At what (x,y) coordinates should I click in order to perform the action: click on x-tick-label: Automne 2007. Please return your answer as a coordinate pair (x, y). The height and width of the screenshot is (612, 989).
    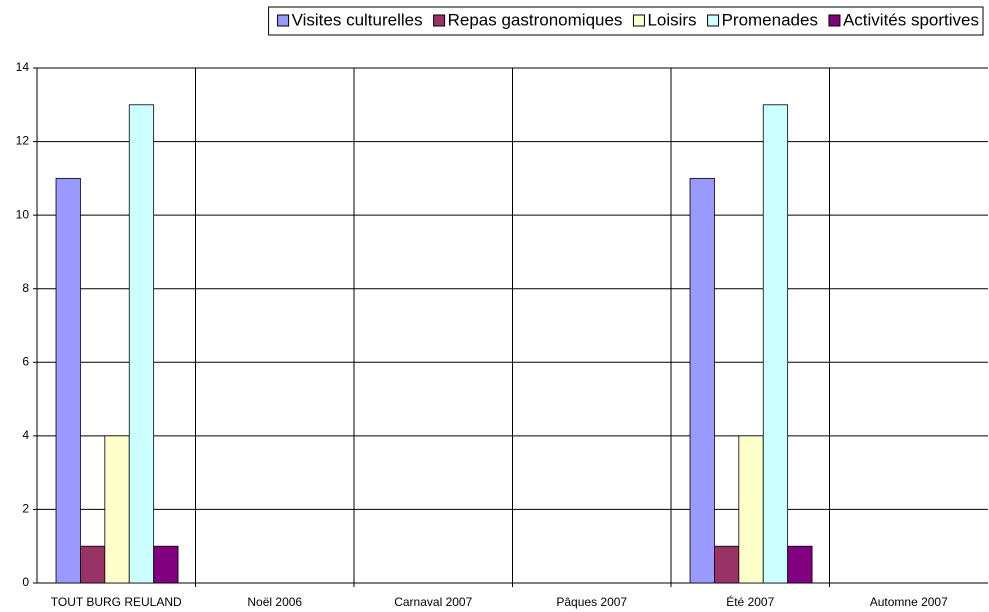
    Looking at the image, I should click on (909, 602).